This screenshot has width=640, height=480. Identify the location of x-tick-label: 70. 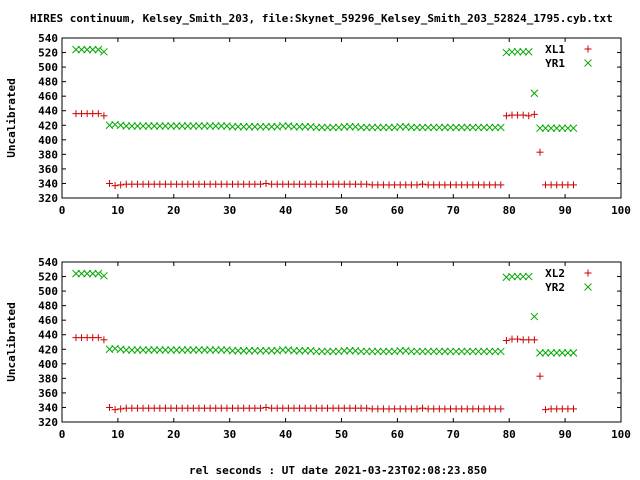
(453, 210).